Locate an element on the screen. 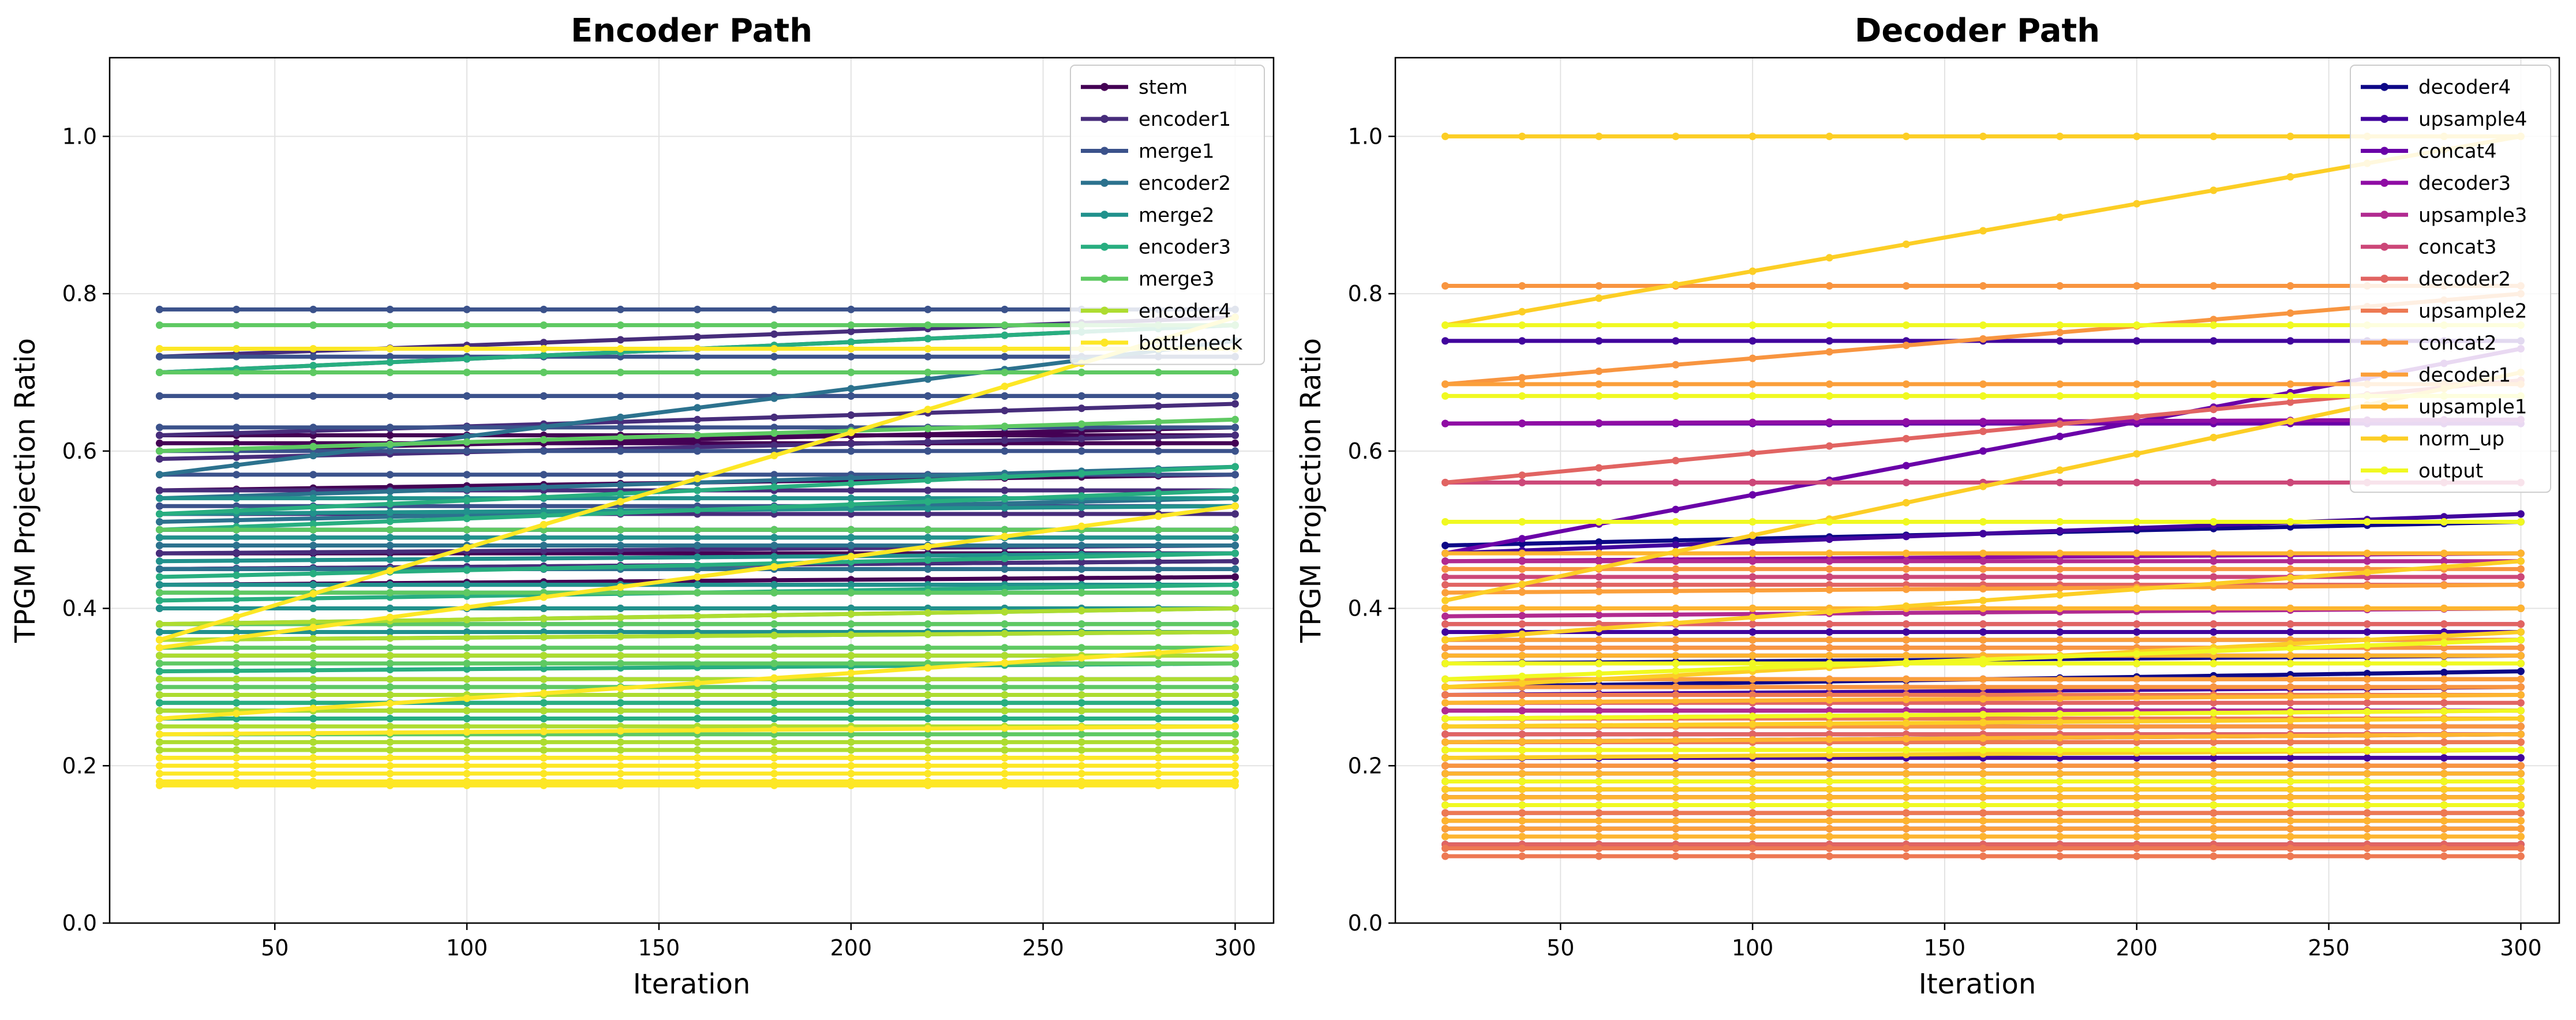 Image resolution: width=2576 pixels, height=1020 pixels. data-point-encoder2 is located at coordinates (1005, 545).